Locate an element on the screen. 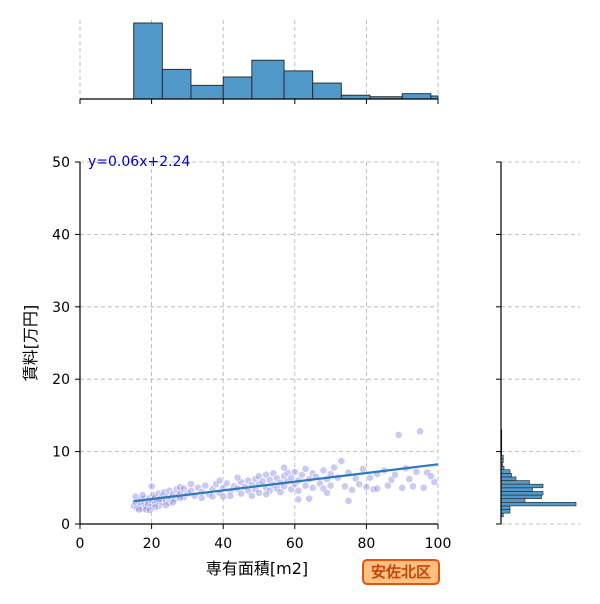  x-tick-label: 0 is located at coordinates (80, 544).